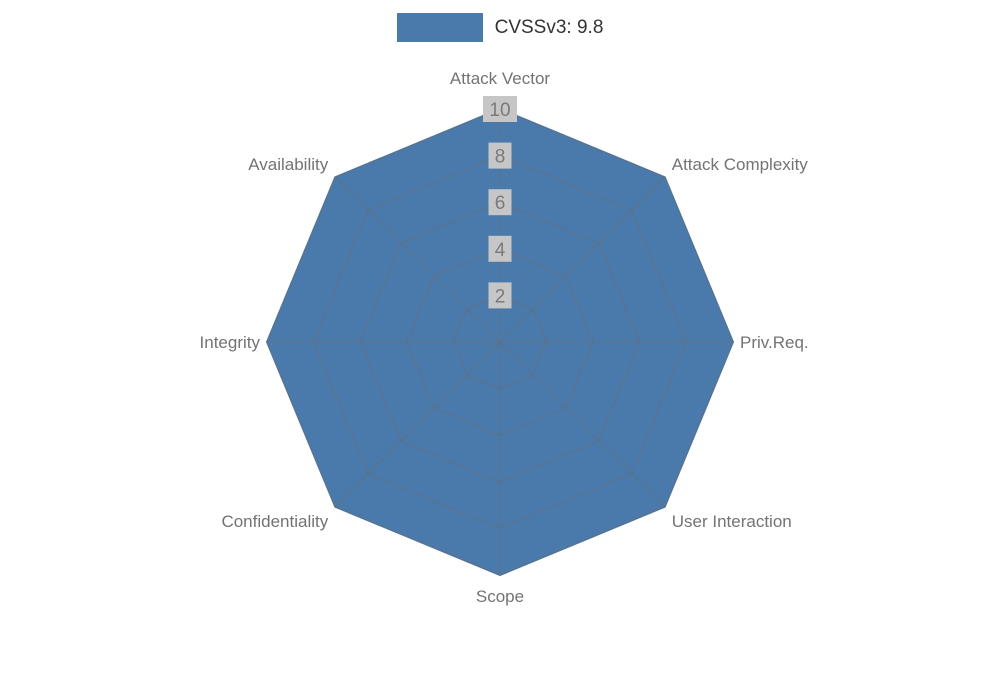 Image resolution: width=1000 pixels, height=700 pixels. What do you see at coordinates (774, 342) in the screenshot?
I see `axis-label-priv-req: Priv.Req.` at bounding box center [774, 342].